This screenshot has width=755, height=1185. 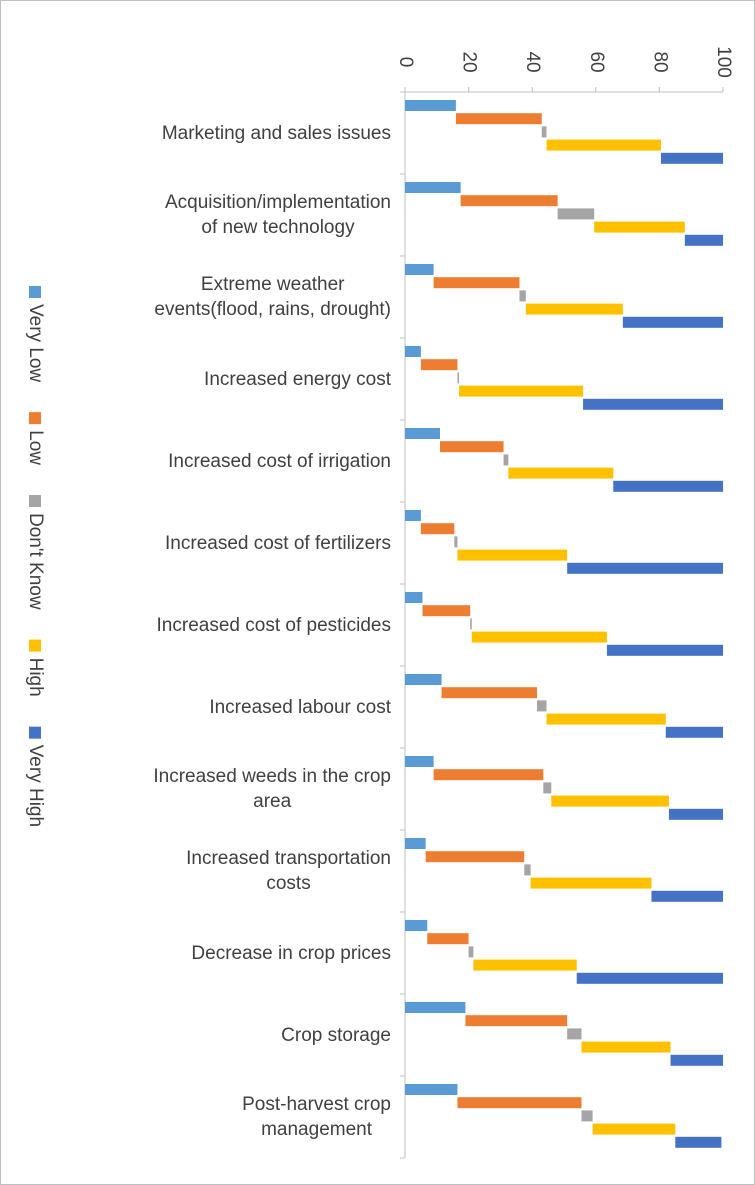 What do you see at coordinates (35, 786) in the screenshot?
I see `legend-label: Very High` at bounding box center [35, 786].